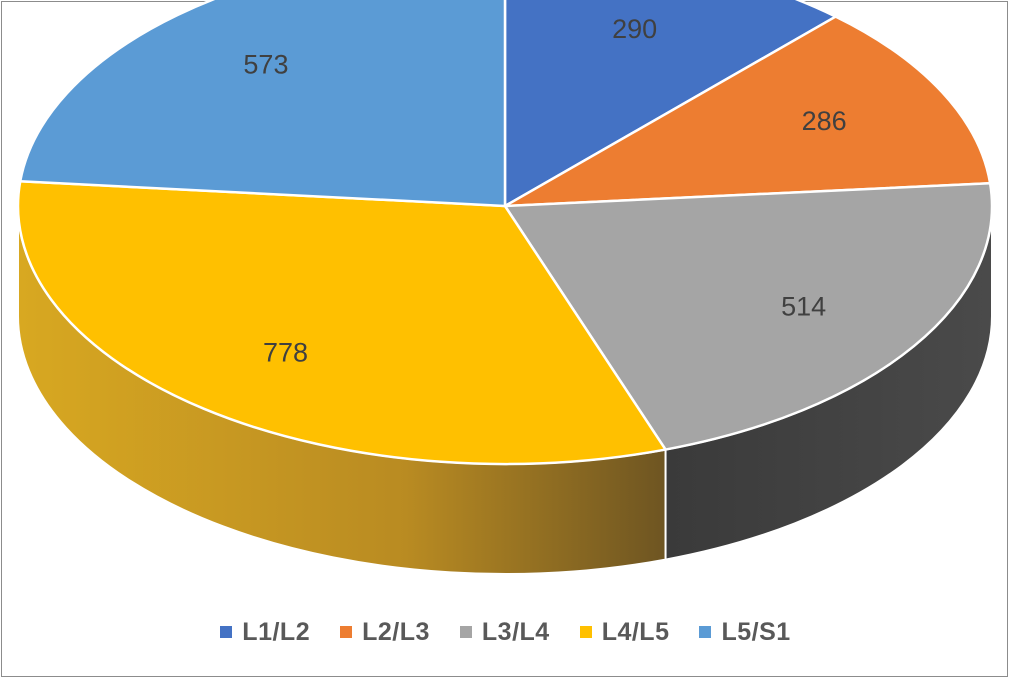 The width and height of the screenshot is (1011, 680). I want to click on data-label-l5-s1: 573, so click(265, 65).